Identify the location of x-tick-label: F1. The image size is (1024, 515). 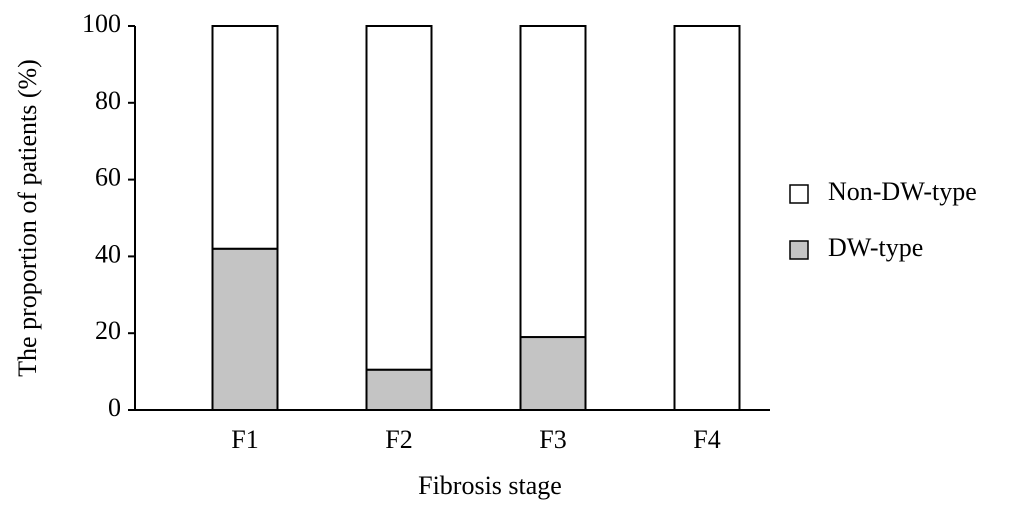
(244, 439).